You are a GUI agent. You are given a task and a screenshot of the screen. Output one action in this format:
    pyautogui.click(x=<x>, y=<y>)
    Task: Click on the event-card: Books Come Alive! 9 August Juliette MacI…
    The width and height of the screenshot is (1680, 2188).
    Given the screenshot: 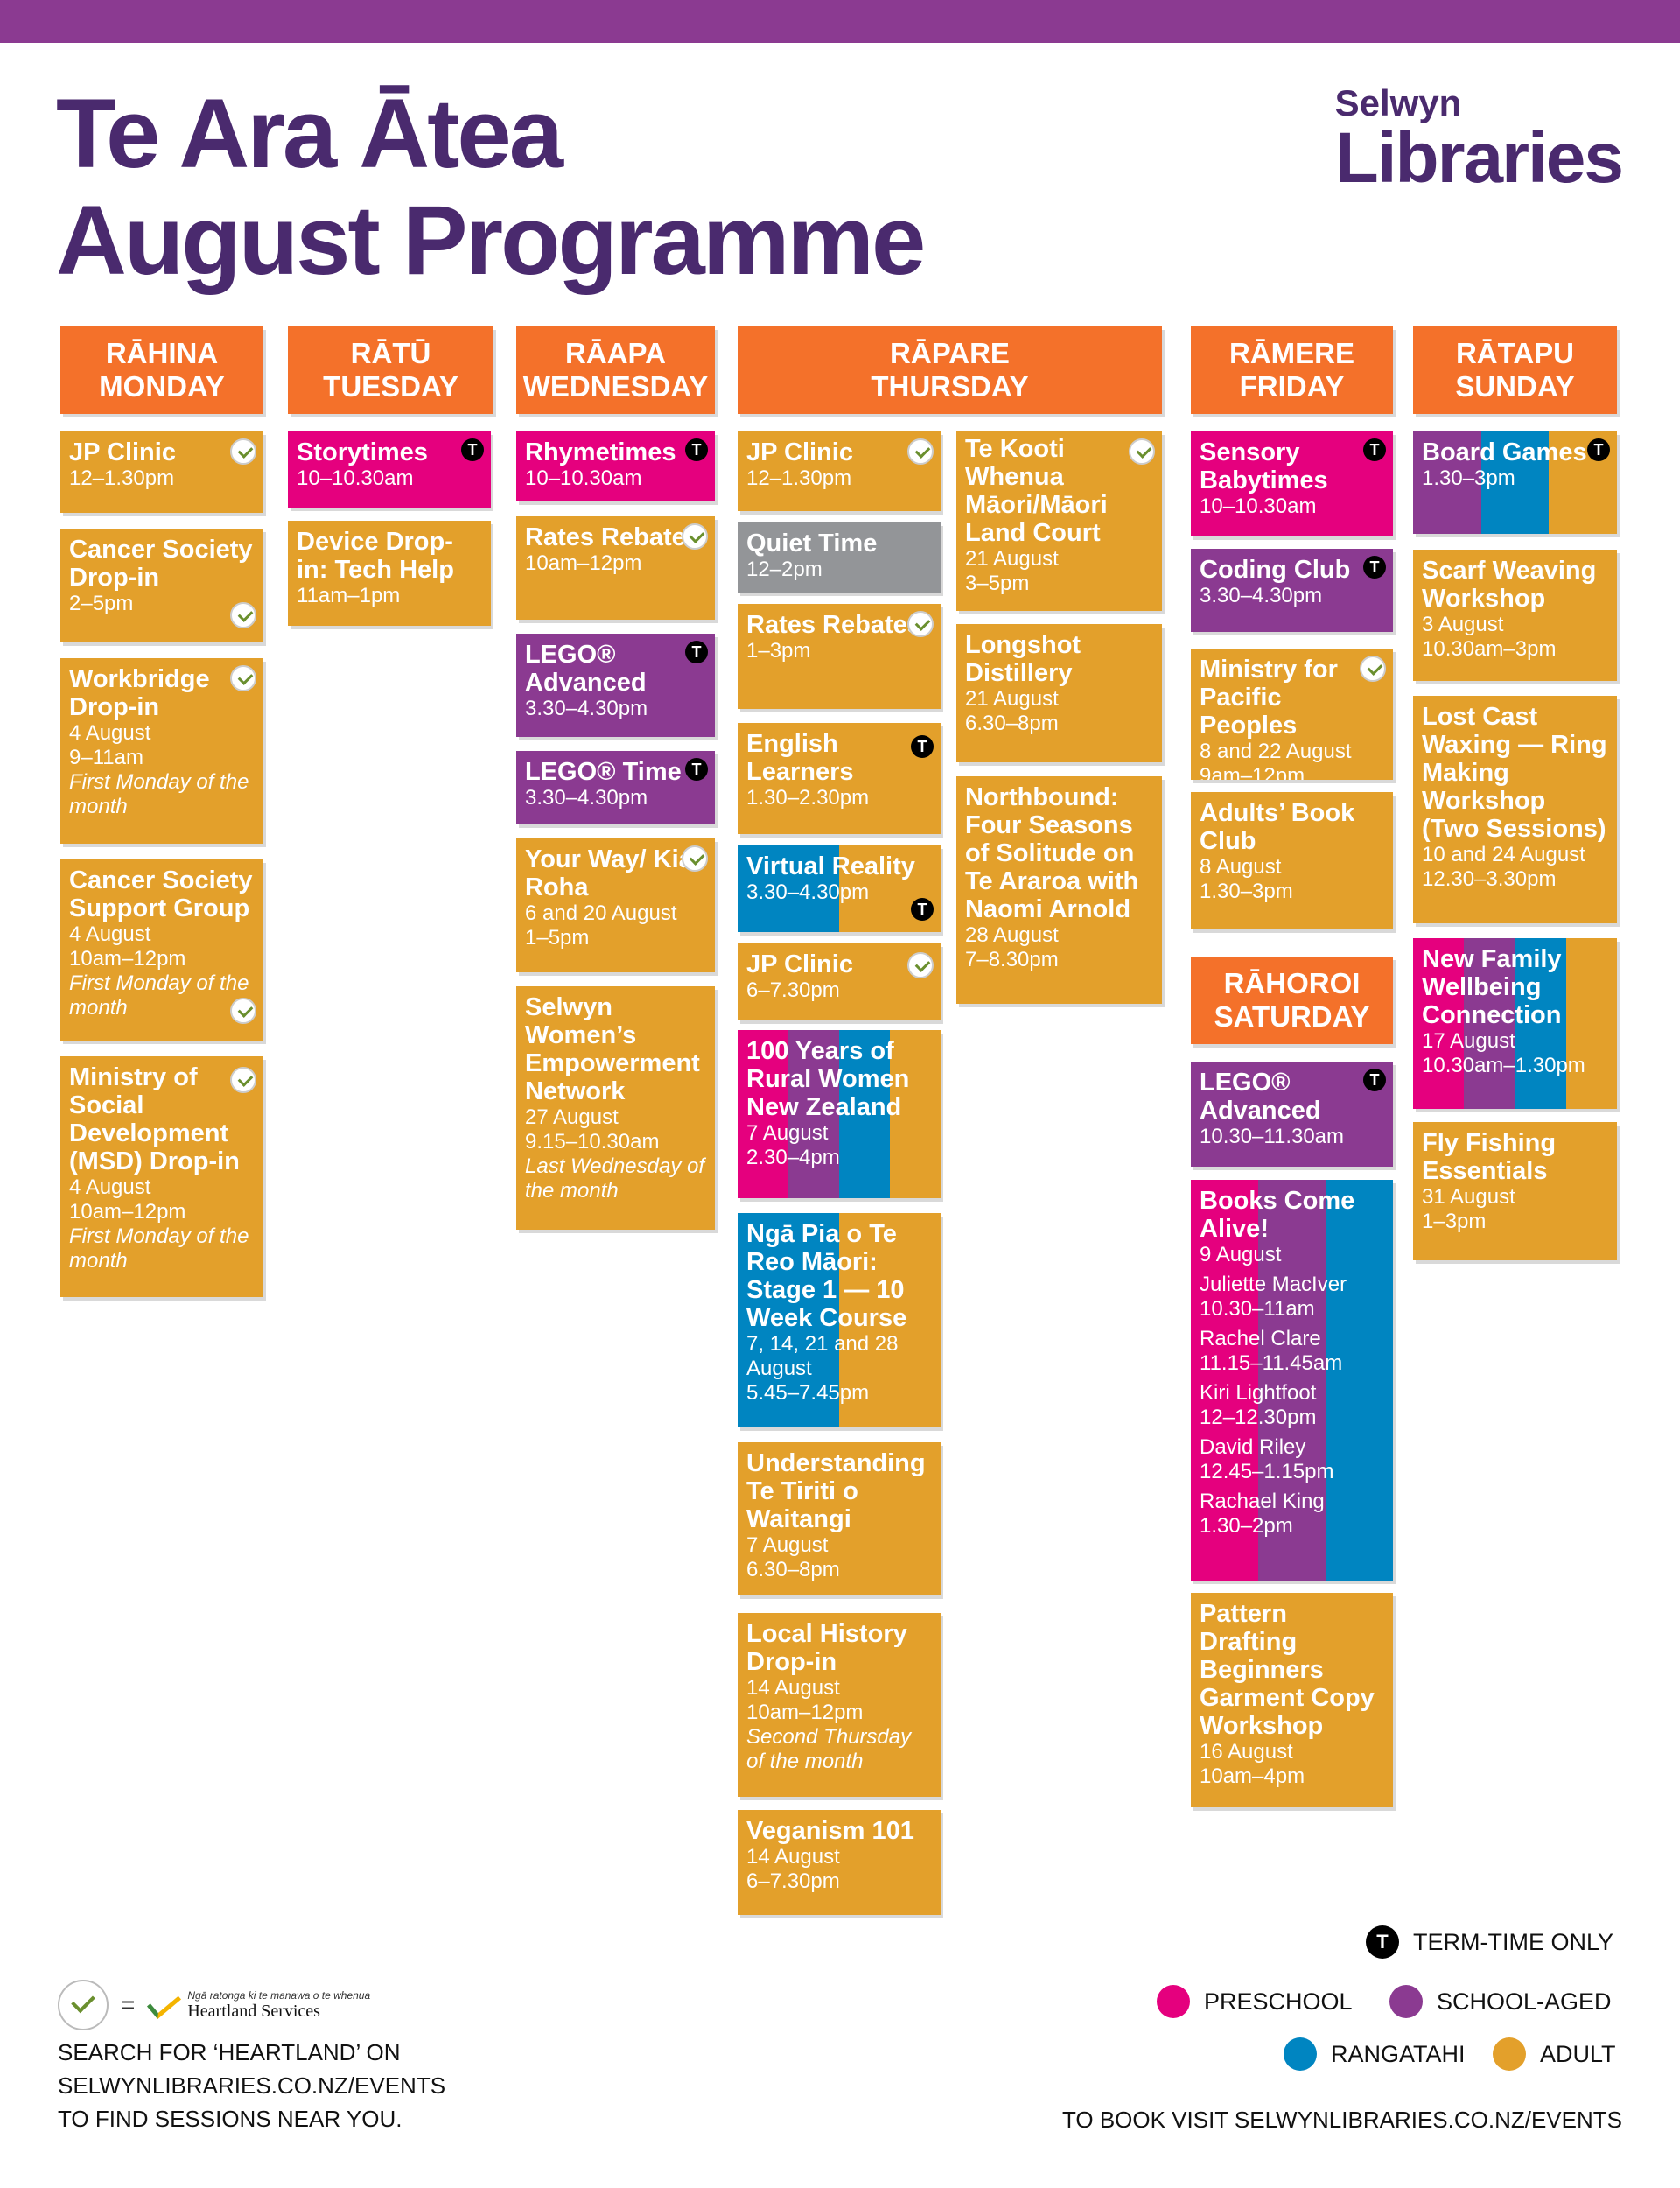 What is the action you would take?
    pyautogui.click(x=1292, y=1380)
    